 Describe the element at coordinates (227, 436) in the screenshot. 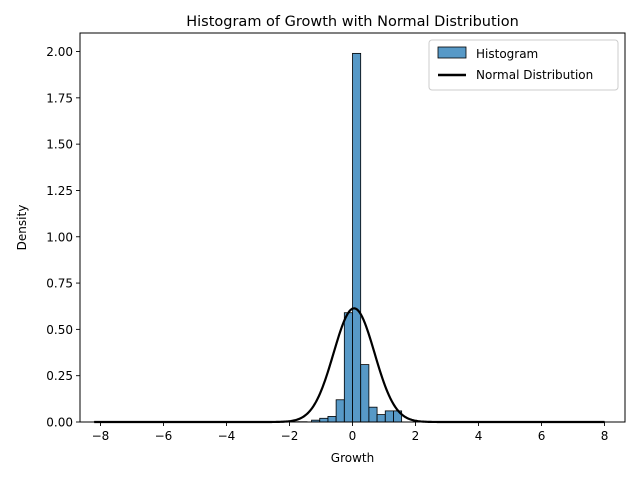

I see `x-tick-label: −4` at that location.